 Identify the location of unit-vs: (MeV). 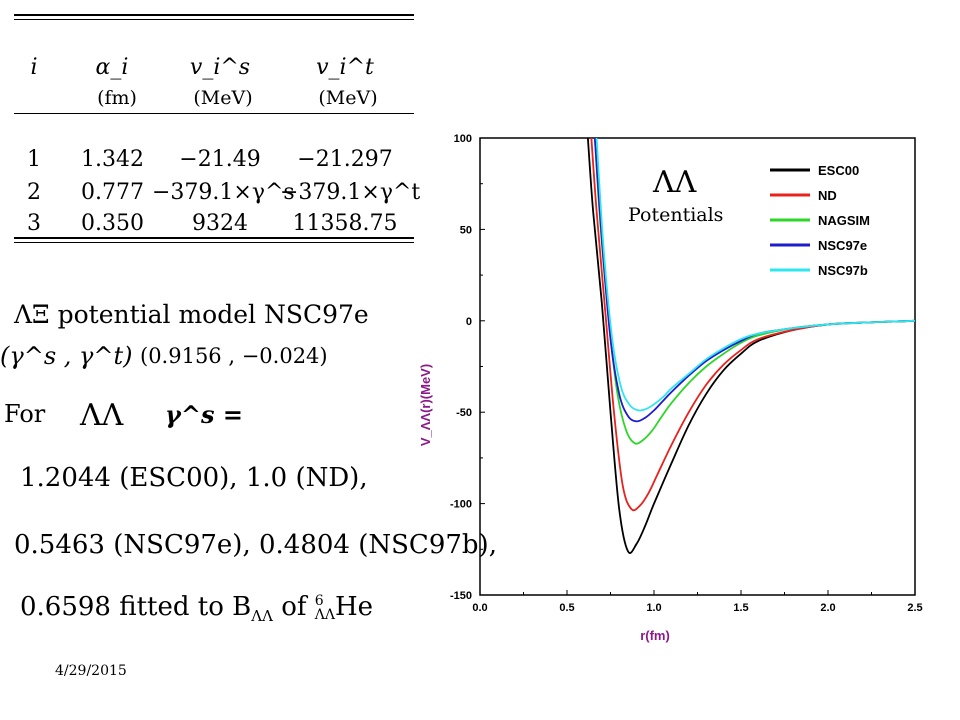
(223, 98).